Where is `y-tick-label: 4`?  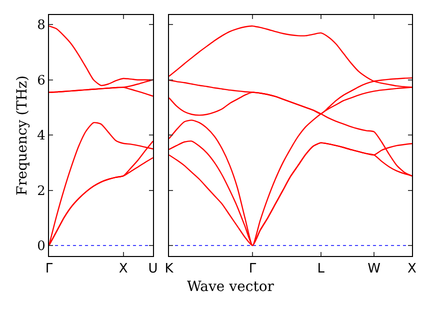 y-tick-label: 4 is located at coordinates (41, 136).